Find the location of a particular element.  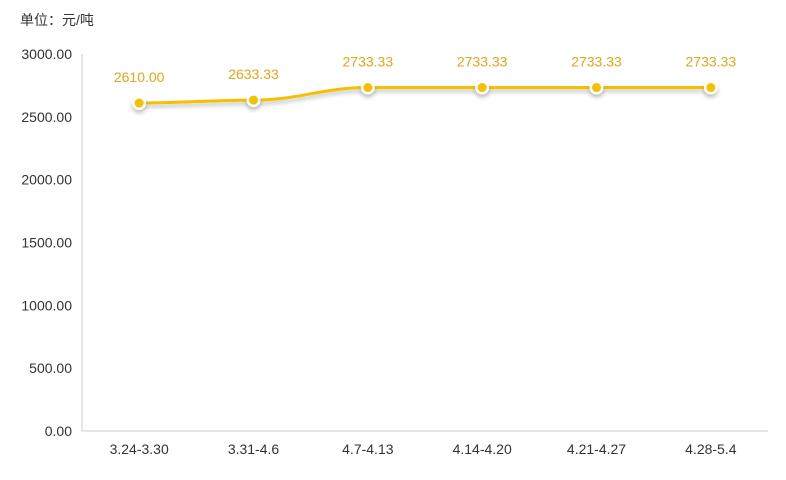

x-tick-label: 3.31-4.6 is located at coordinates (254, 449).